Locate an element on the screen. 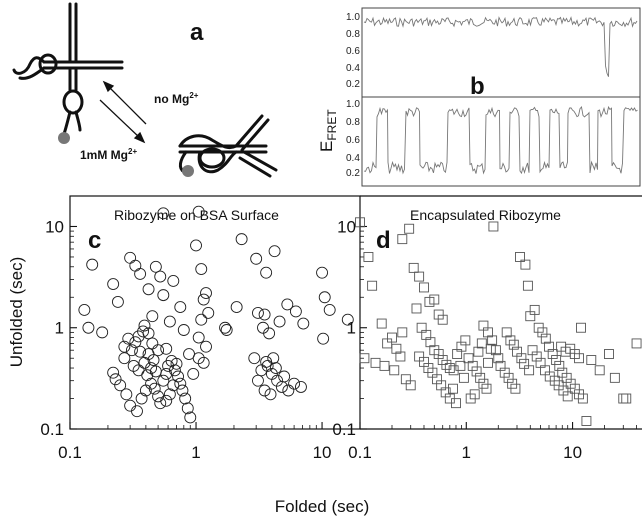  panel-d-letter: d is located at coordinates (383, 240).